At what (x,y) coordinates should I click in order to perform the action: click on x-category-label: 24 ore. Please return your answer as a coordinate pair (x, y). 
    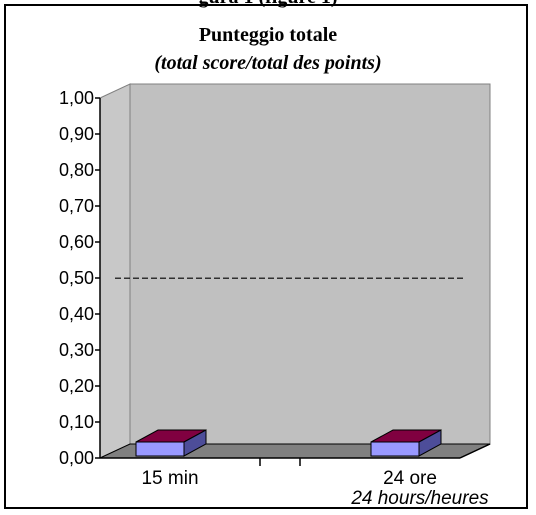
    Looking at the image, I should click on (410, 478).